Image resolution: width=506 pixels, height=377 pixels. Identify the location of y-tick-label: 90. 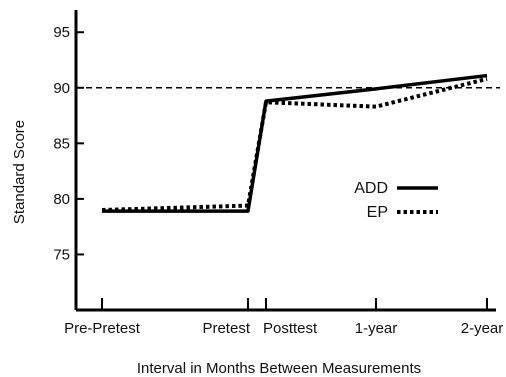
(61, 88).